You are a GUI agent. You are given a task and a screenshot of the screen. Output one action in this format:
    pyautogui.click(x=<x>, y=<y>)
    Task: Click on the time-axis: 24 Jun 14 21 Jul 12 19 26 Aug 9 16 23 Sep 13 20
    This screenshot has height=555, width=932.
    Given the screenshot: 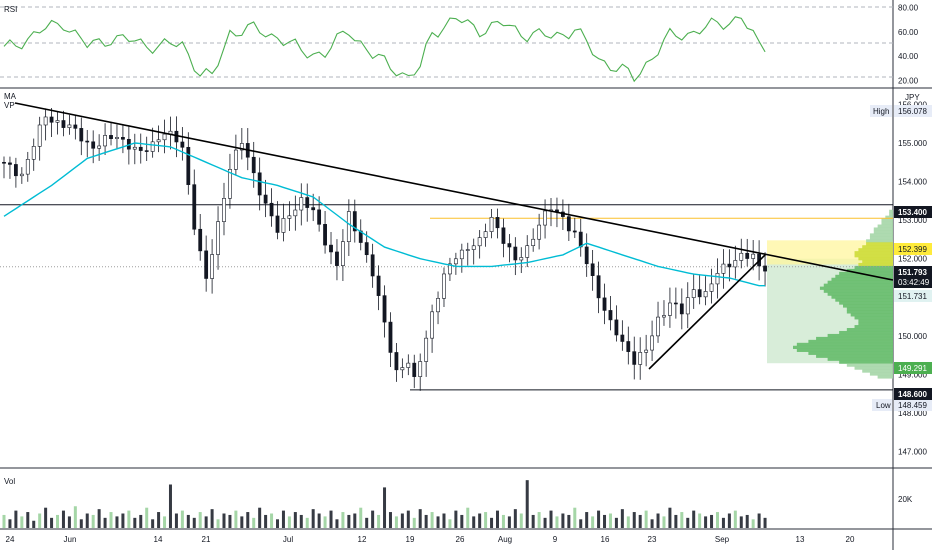 What is the action you would take?
    pyautogui.click(x=430, y=539)
    